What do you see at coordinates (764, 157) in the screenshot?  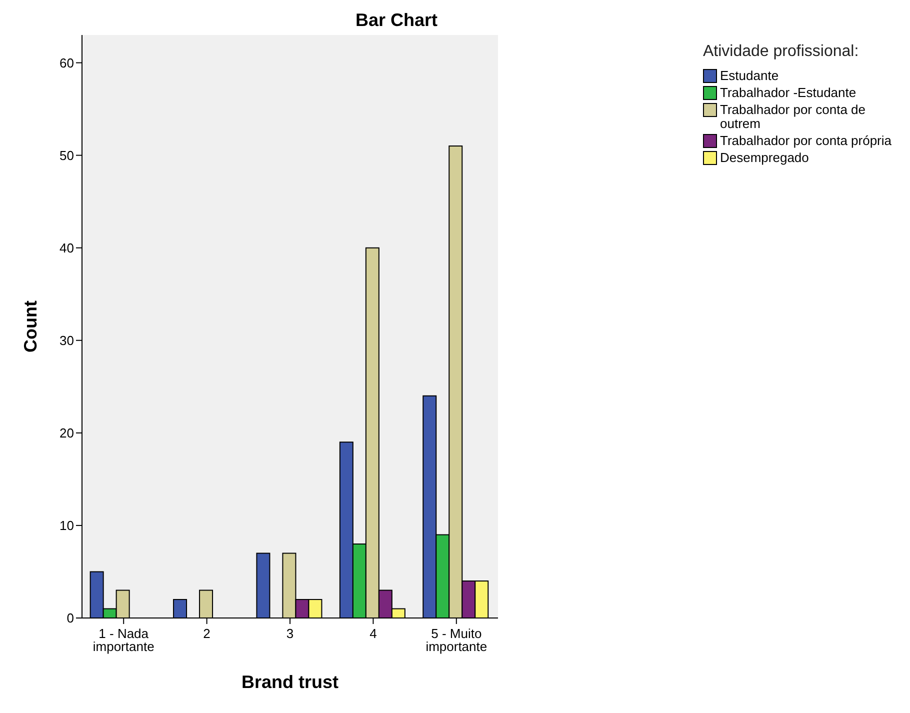 I see `legend-label: Desempregado` at bounding box center [764, 157].